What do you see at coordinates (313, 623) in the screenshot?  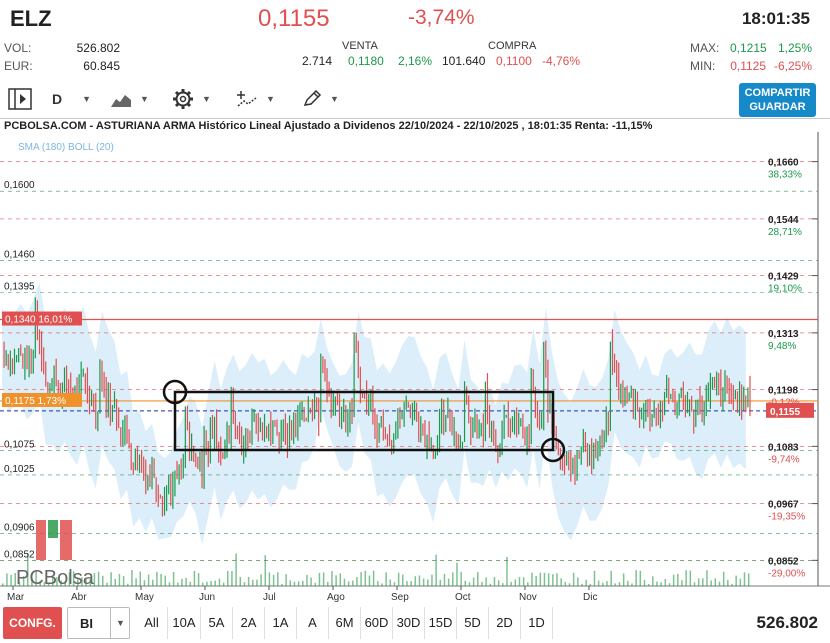 I see `range-button-a: A` at bounding box center [313, 623].